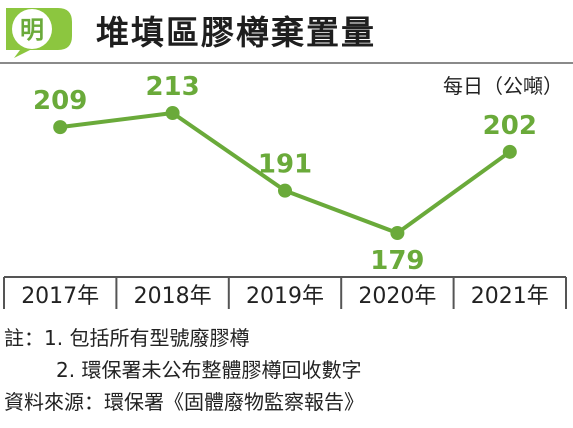 The image size is (573, 428). What do you see at coordinates (209, 370) in the screenshot?
I see `note-2: 2. 環保署未公布整體膠樽回收數字` at bounding box center [209, 370].